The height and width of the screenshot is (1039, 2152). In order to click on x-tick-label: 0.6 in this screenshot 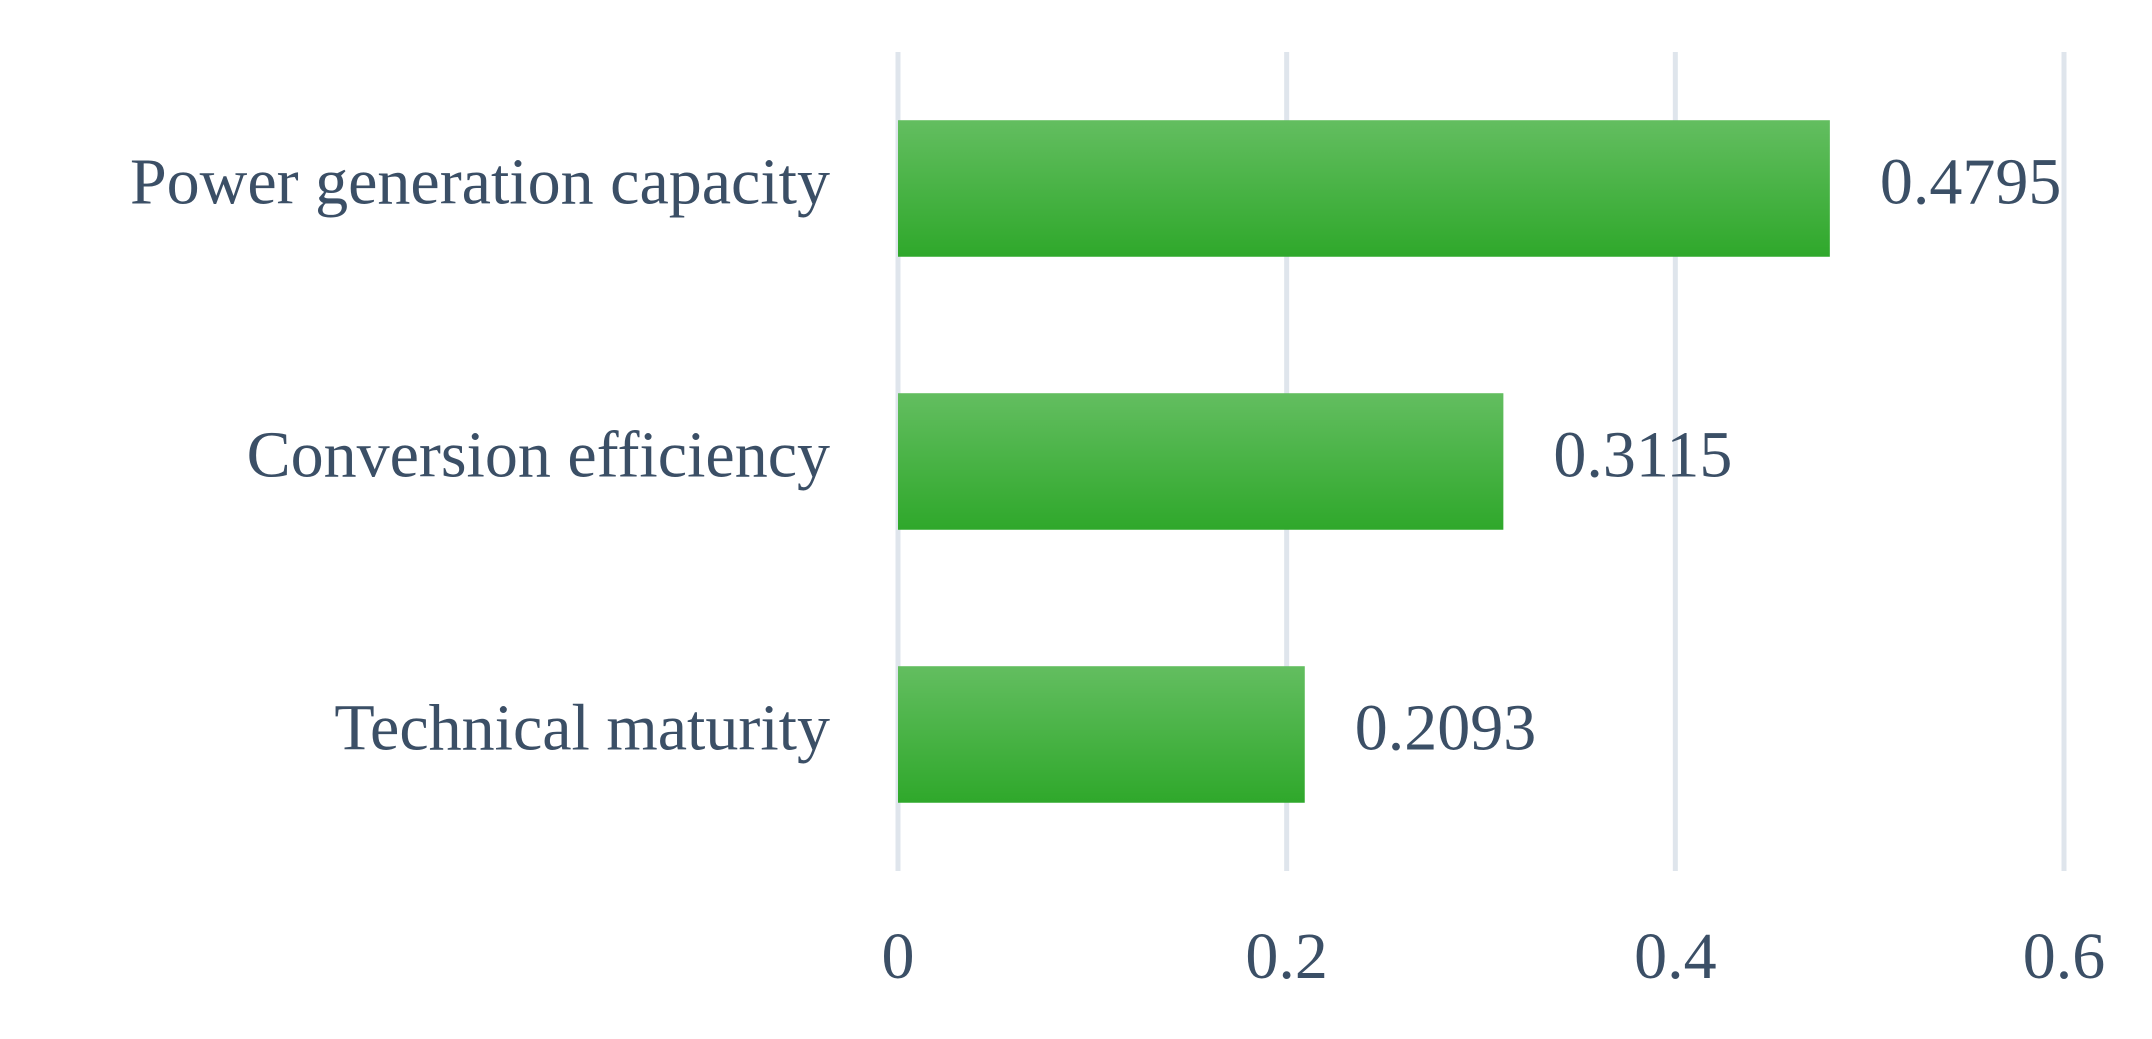, I will do `click(2064, 956)`.